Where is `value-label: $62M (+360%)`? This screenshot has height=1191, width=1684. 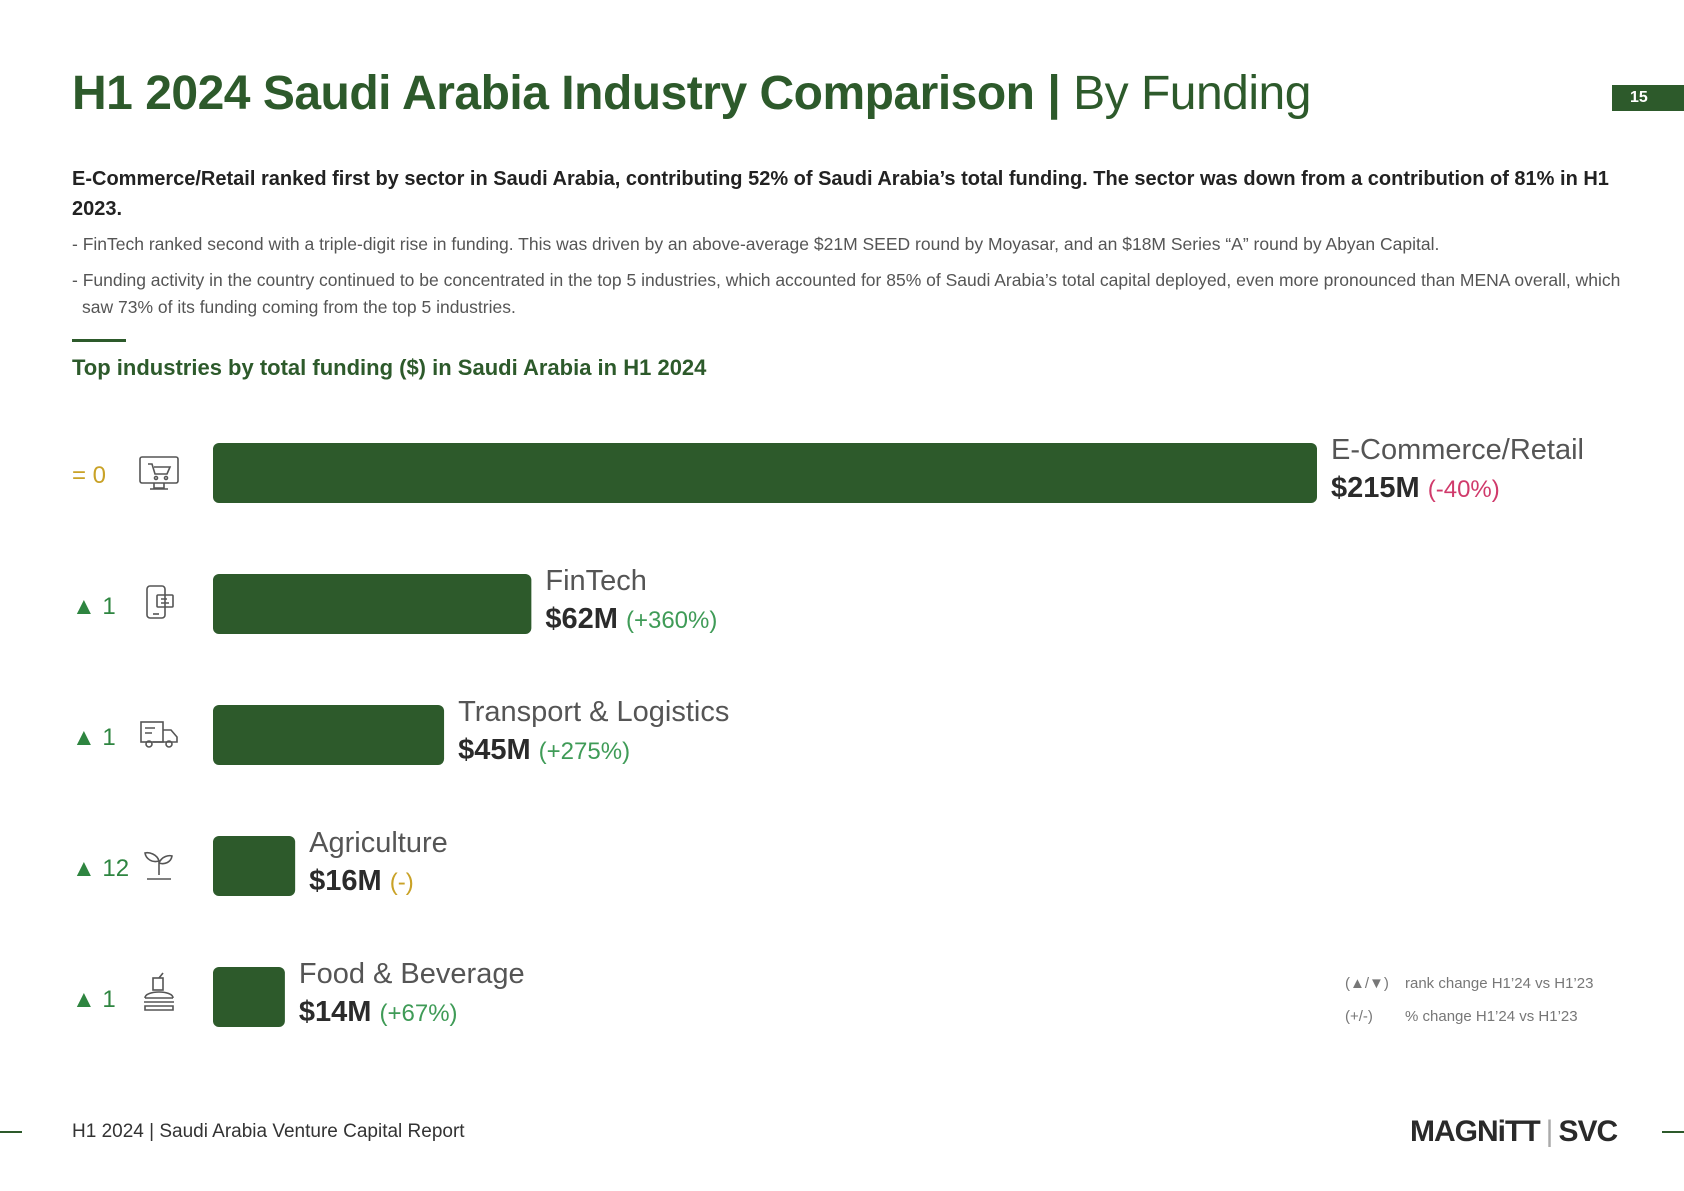
value-label: $62M (+360%) is located at coordinates (631, 619).